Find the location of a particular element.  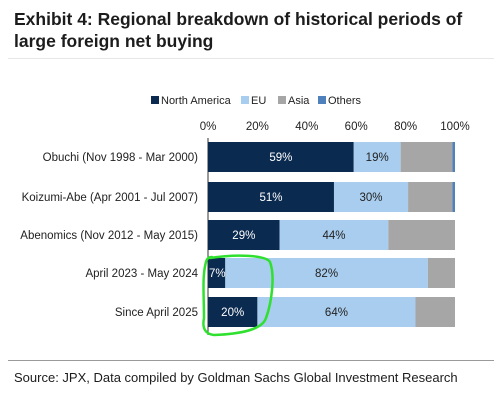

x-tick-label-2: 40% is located at coordinates (306, 127).